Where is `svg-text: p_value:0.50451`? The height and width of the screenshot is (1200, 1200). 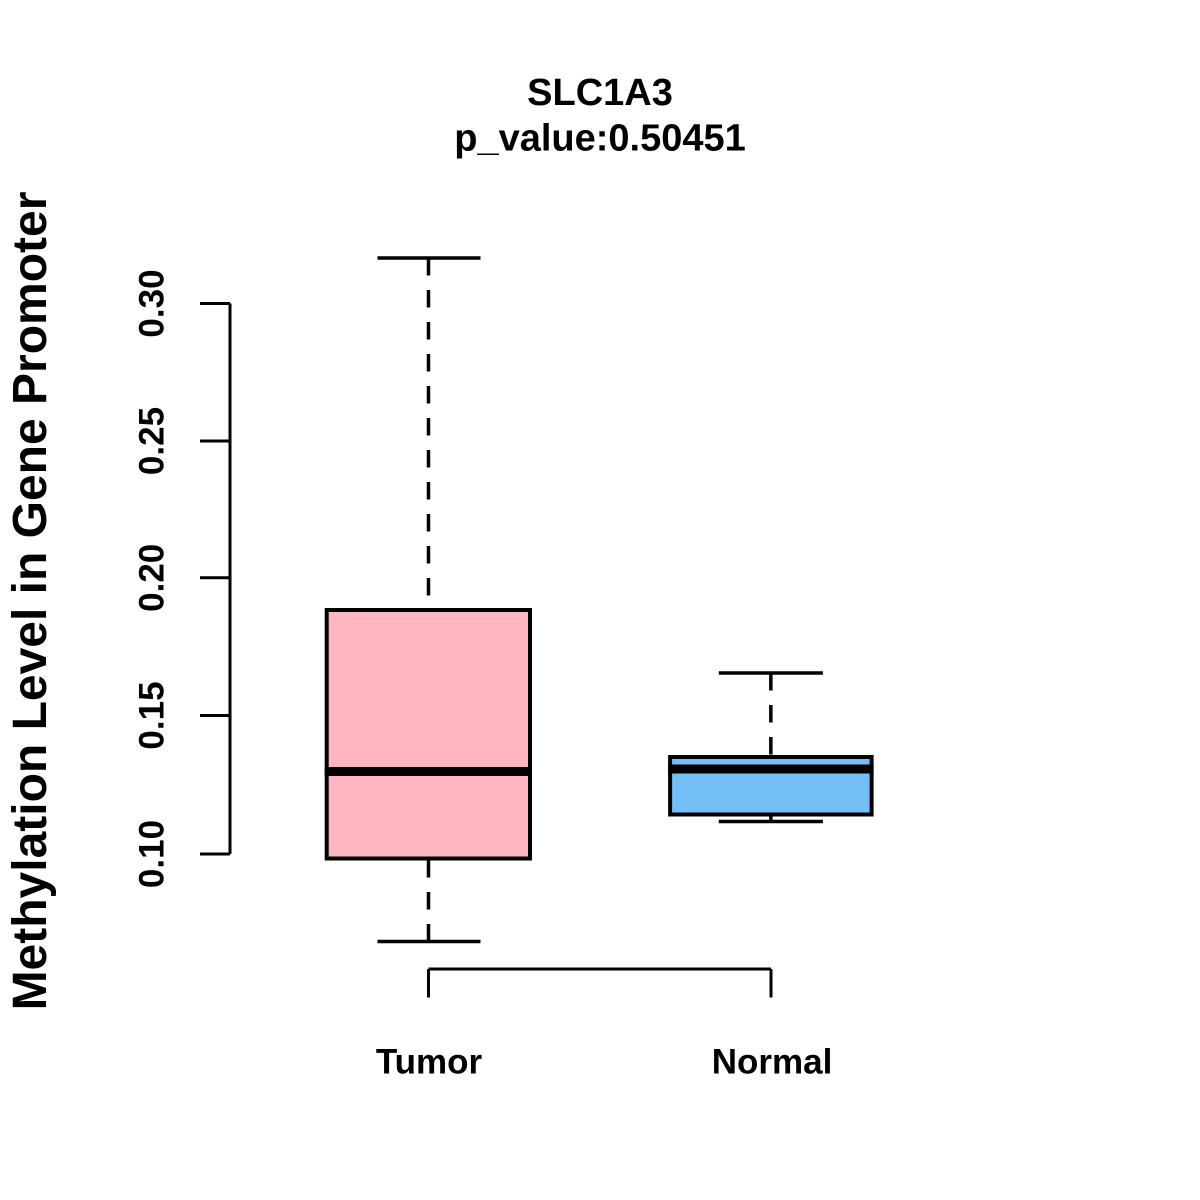
svg-text: p_value:0.50451 is located at coordinates (600, 139).